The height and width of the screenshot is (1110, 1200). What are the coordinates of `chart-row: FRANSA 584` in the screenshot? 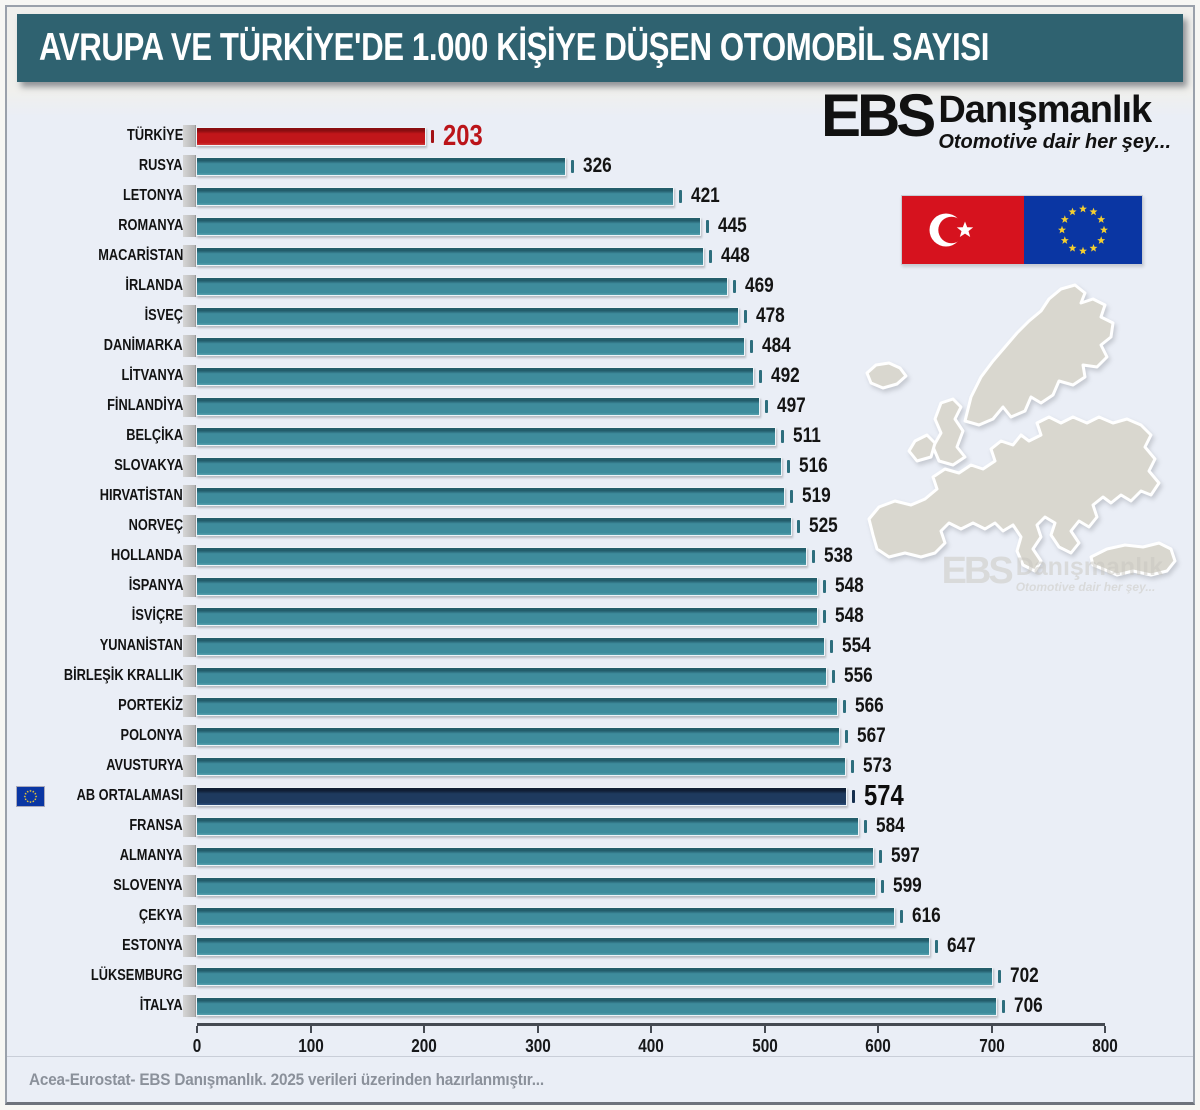 It's located at (599, 825).